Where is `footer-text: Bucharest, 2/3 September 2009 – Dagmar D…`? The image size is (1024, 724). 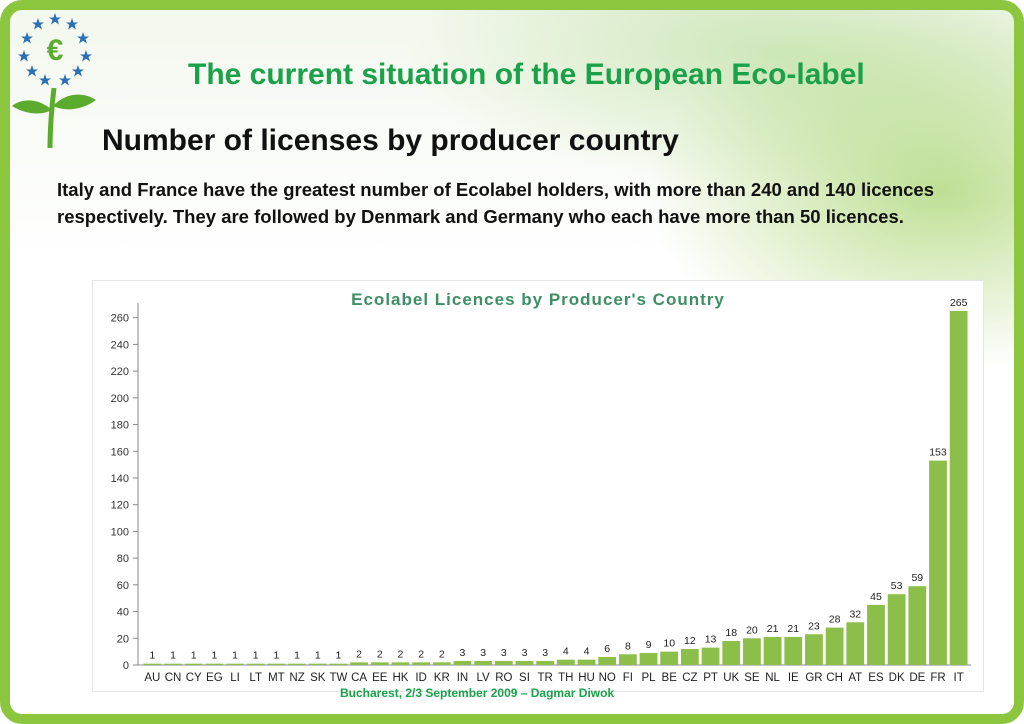
footer-text: Bucharest, 2/3 September 2009 – Dagmar D… is located at coordinates (477, 693).